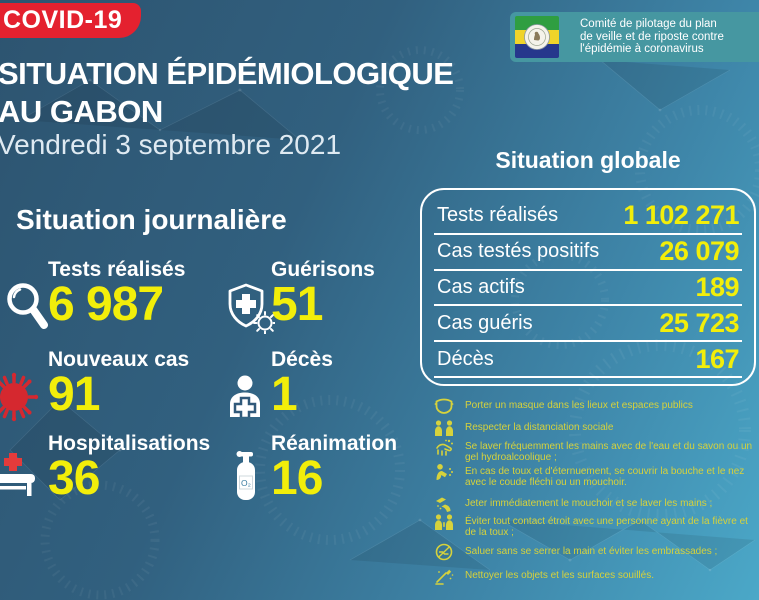 The height and width of the screenshot is (600, 759). What do you see at coordinates (444, 524) in the screenshot?
I see `avoid-contact-icon` at bounding box center [444, 524].